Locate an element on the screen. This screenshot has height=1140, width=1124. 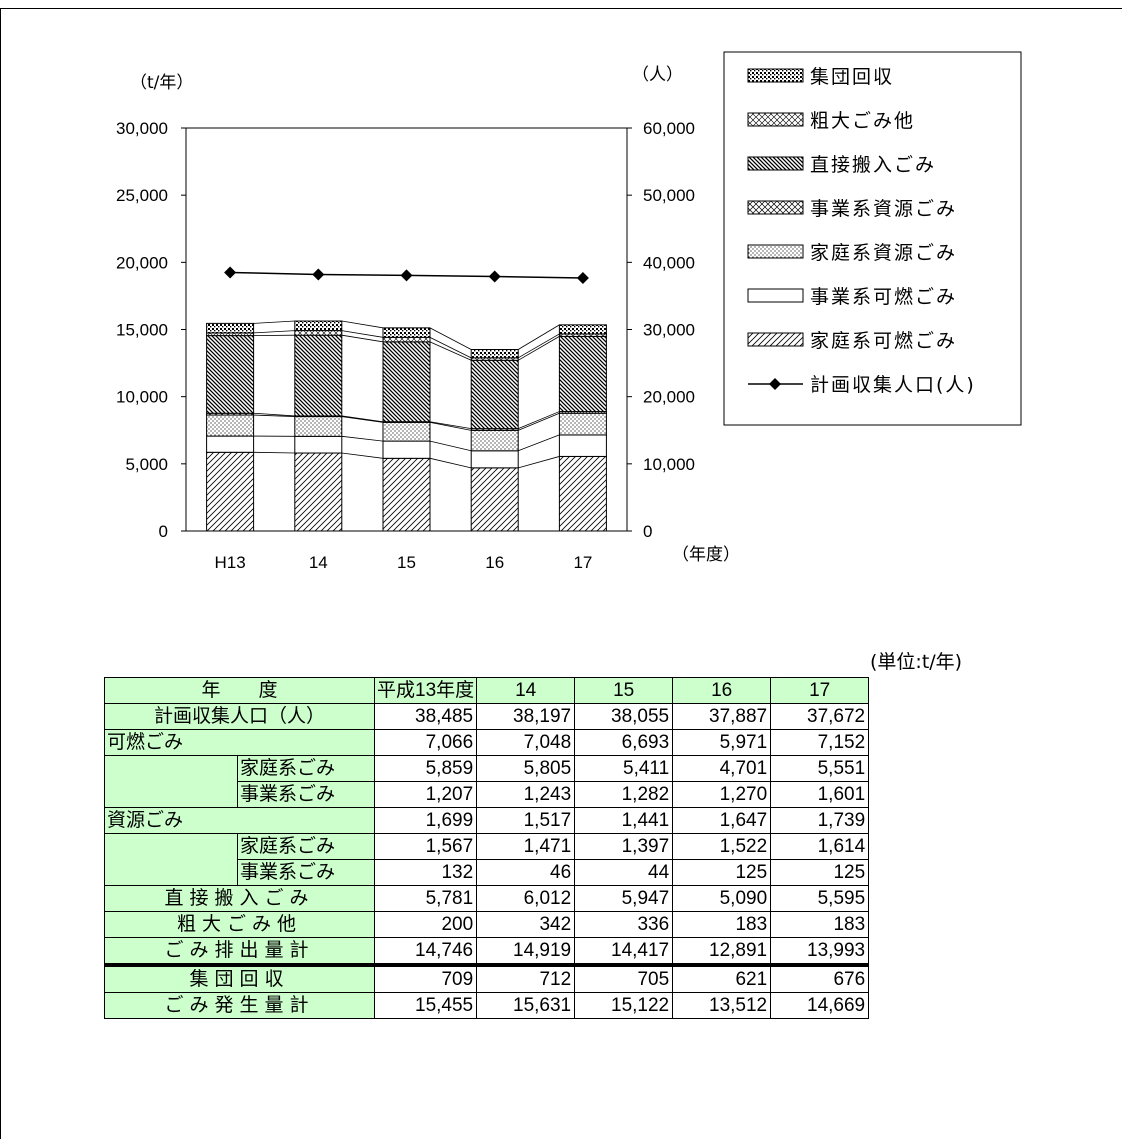
row-value: 14,746 is located at coordinates (425, 951).